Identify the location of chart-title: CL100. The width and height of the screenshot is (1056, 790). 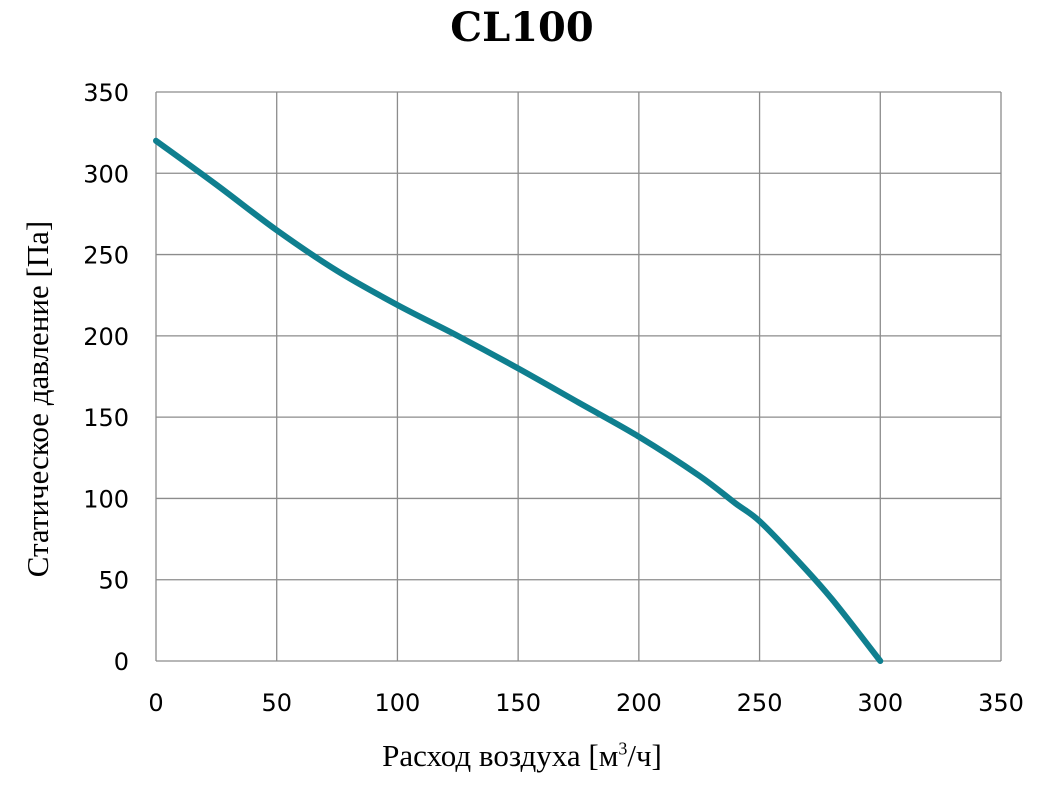
(522, 27).